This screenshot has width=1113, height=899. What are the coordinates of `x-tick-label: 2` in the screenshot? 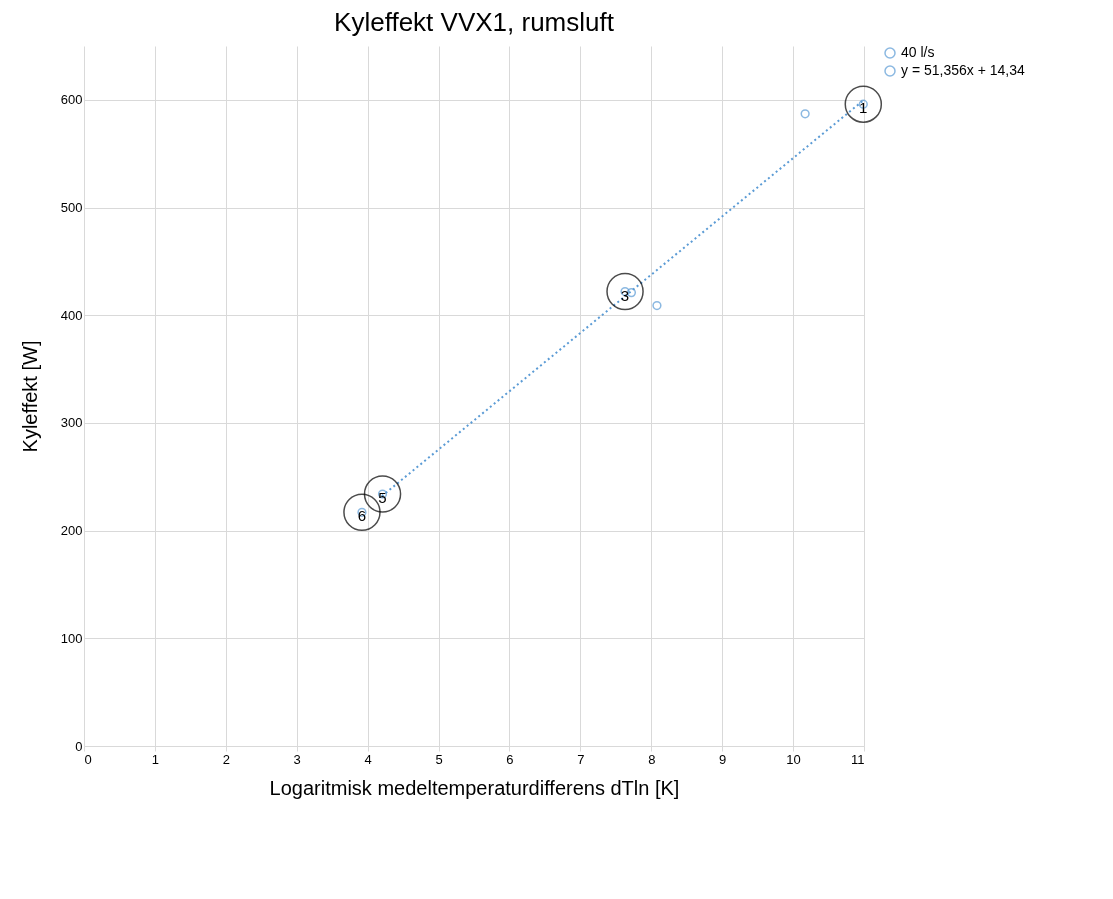 It's located at (226, 759).